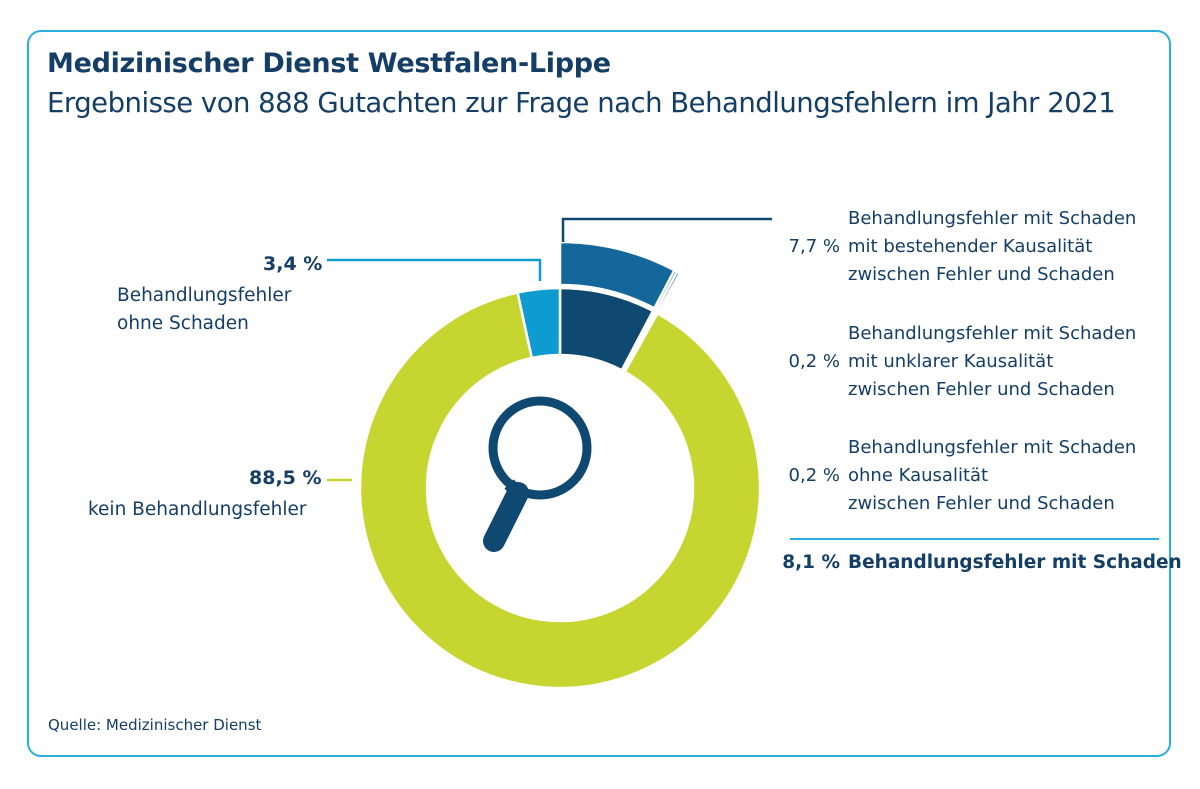  What do you see at coordinates (668, 291) in the screenshot?
I see `slice-ohne-kausal-band` at bounding box center [668, 291].